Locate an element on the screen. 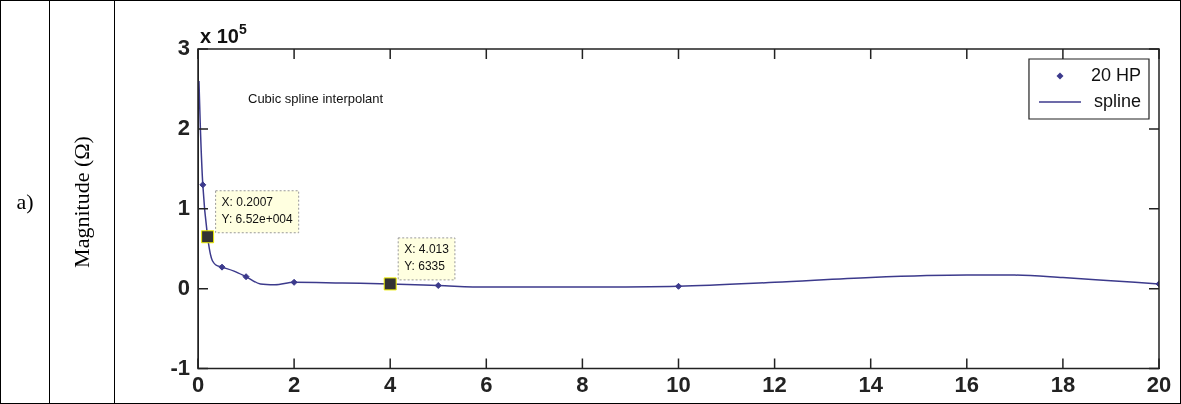 The width and height of the screenshot is (1181, 404). x-tick-label: 20 is located at coordinates (1159, 384).